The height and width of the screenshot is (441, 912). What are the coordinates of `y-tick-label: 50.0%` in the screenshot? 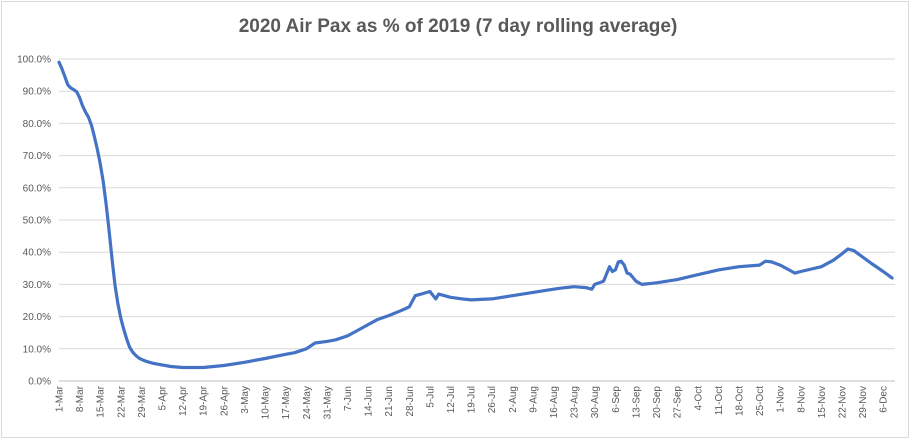 It's located at (37, 221).